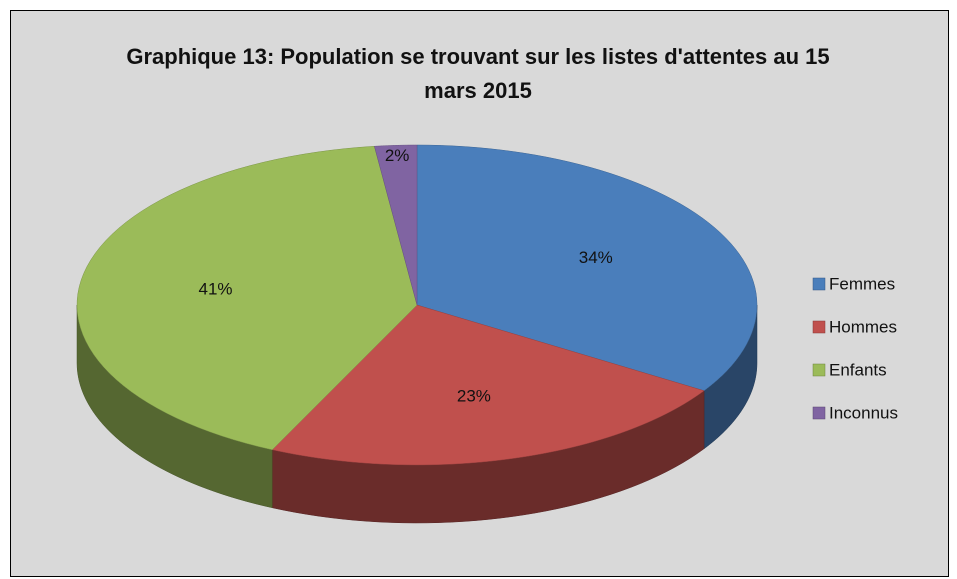  What do you see at coordinates (596, 257) in the screenshot?
I see `data-label: 34%` at bounding box center [596, 257].